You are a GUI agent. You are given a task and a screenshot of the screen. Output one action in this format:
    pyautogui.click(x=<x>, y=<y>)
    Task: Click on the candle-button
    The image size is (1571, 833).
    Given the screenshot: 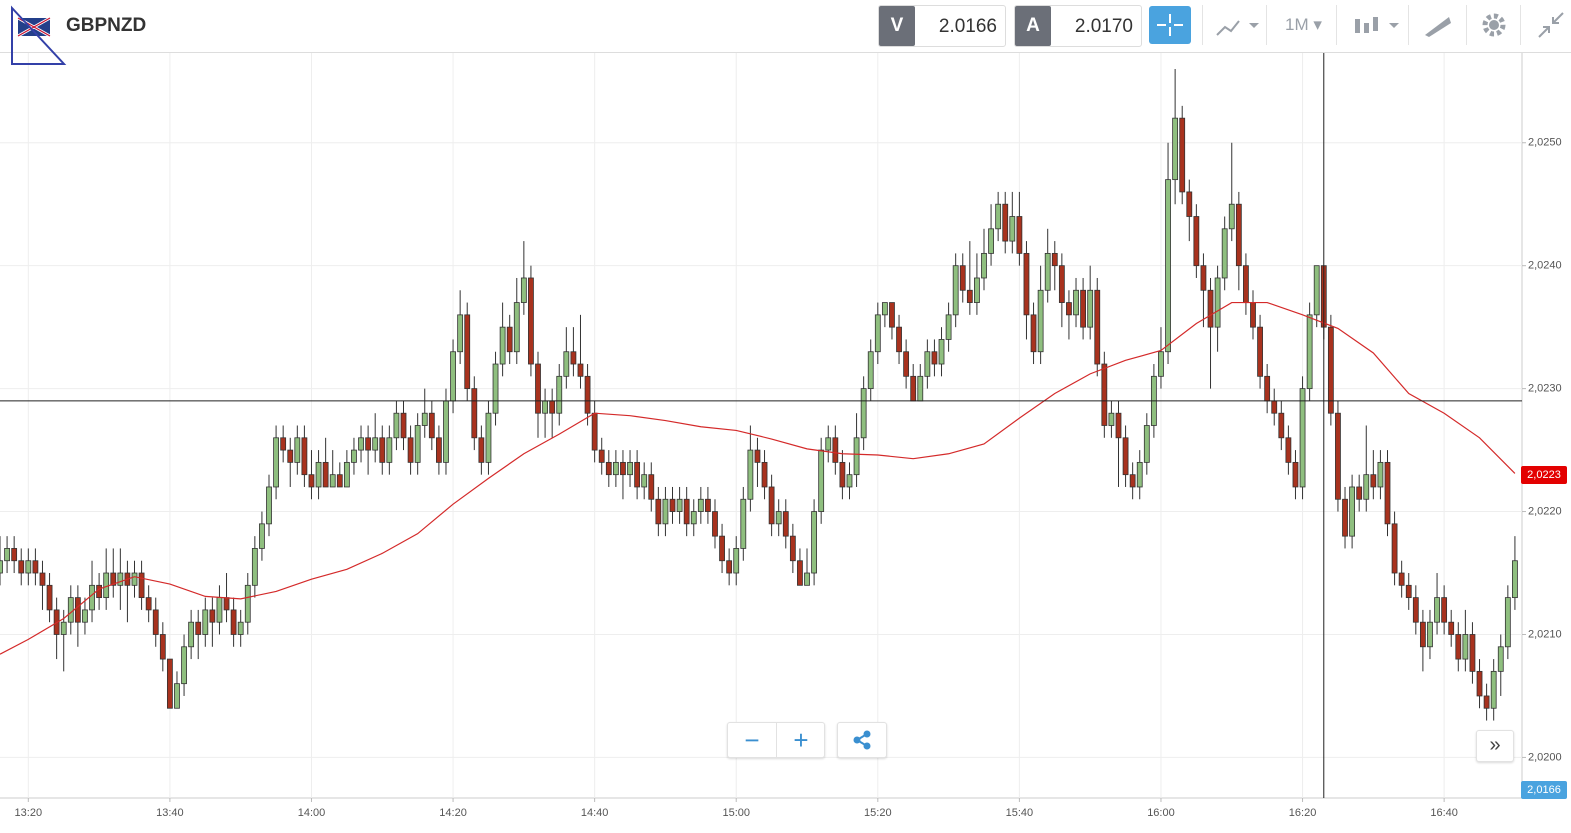 What is the action you would take?
    pyautogui.click(x=1372, y=25)
    